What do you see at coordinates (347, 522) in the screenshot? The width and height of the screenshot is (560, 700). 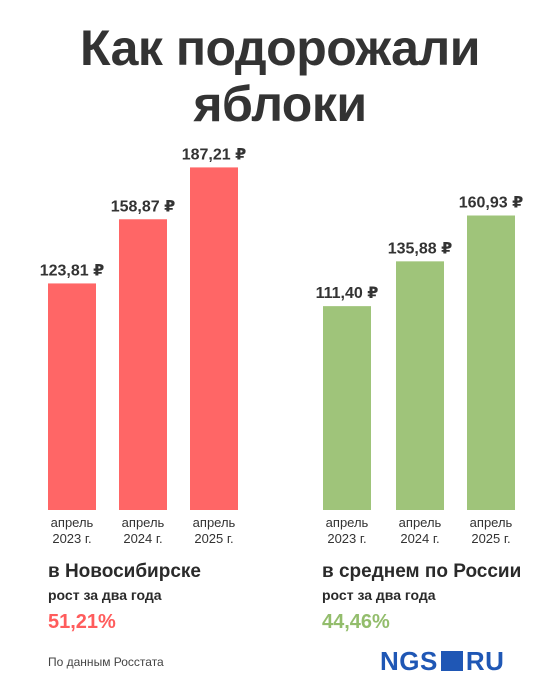 I see `tick-label-russia-0-0: апрель` at bounding box center [347, 522].